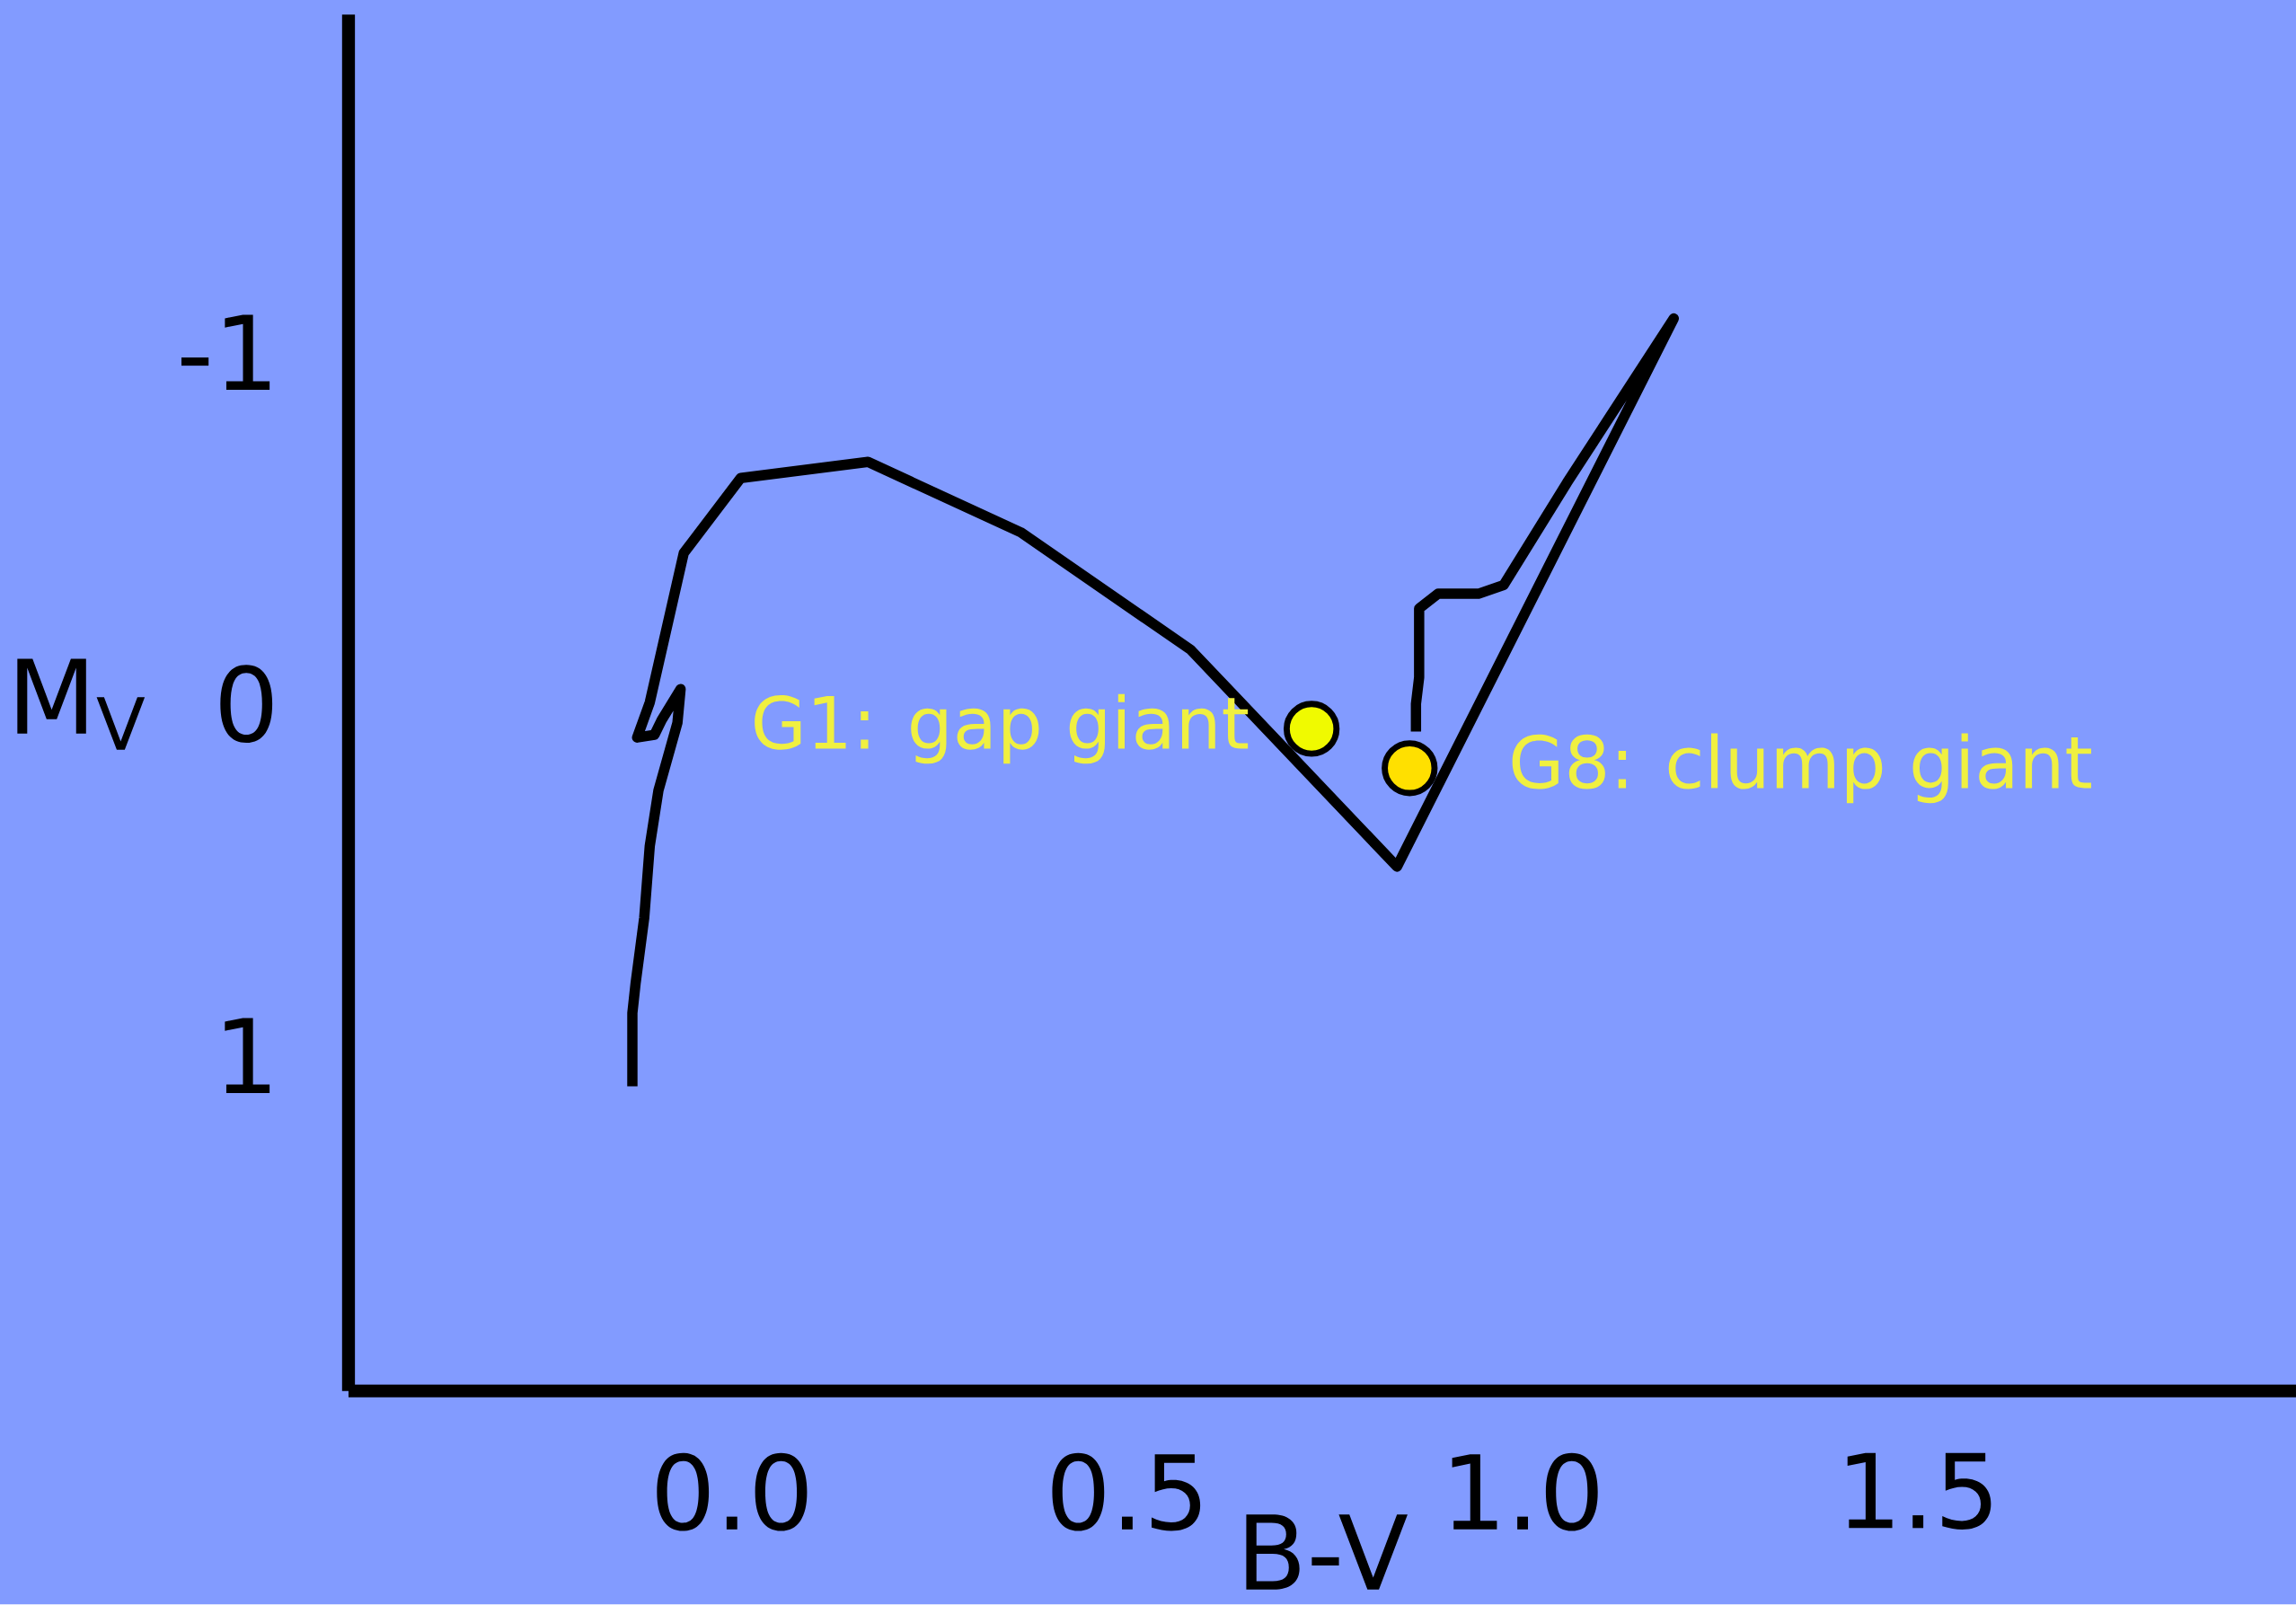 The image size is (2296, 1605). Describe the element at coordinates (1919, 1492) in the screenshot. I see `x-tick-label: 1.5` at that location.